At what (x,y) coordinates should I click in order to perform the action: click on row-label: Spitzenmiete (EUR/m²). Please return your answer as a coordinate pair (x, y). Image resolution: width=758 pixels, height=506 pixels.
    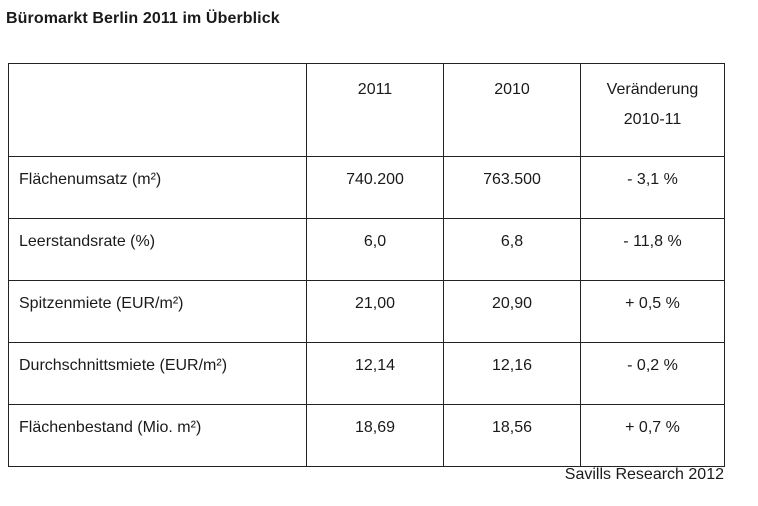
    Looking at the image, I should click on (157, 311).